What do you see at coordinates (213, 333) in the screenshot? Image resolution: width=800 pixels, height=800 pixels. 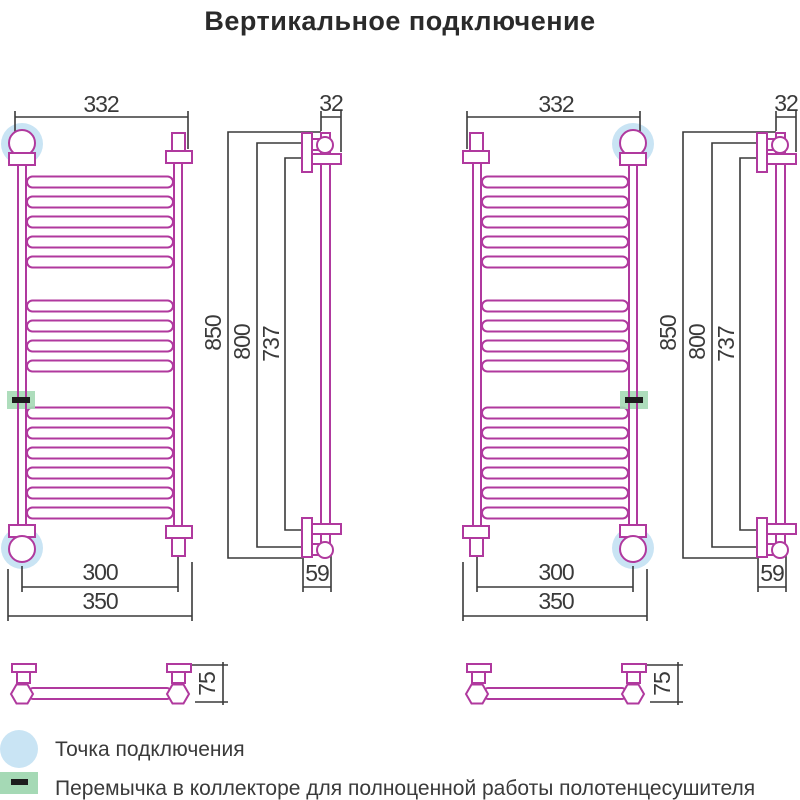 I see `dim-label-height-overall-left: 850` at bounding box center [213, 333].